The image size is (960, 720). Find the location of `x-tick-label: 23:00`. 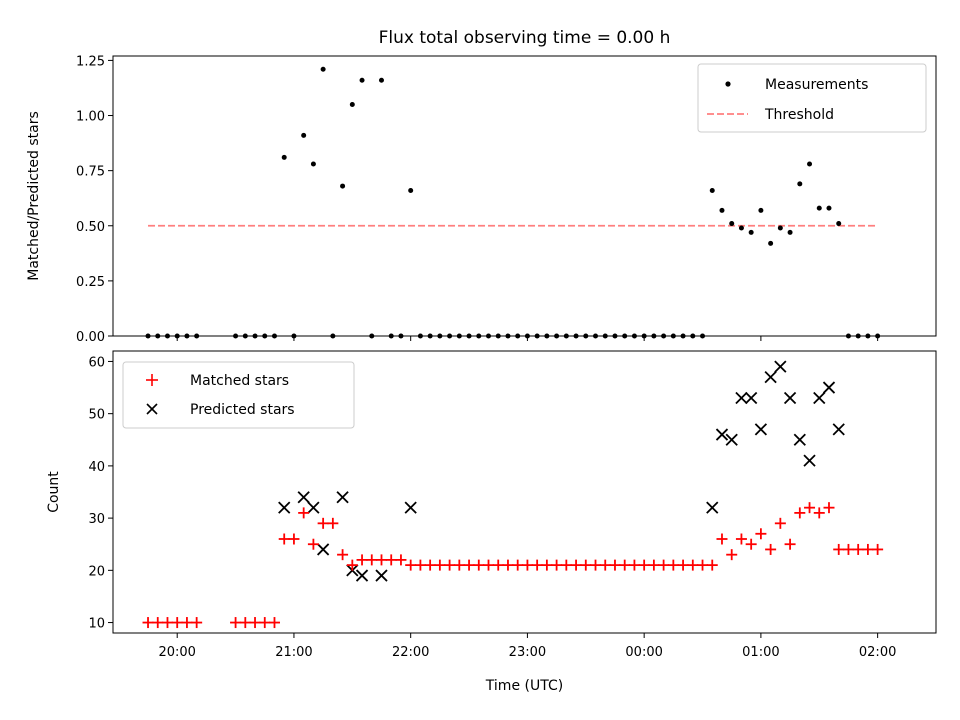

x-tick-label: 23:00 is located at coordinates (527, 652).